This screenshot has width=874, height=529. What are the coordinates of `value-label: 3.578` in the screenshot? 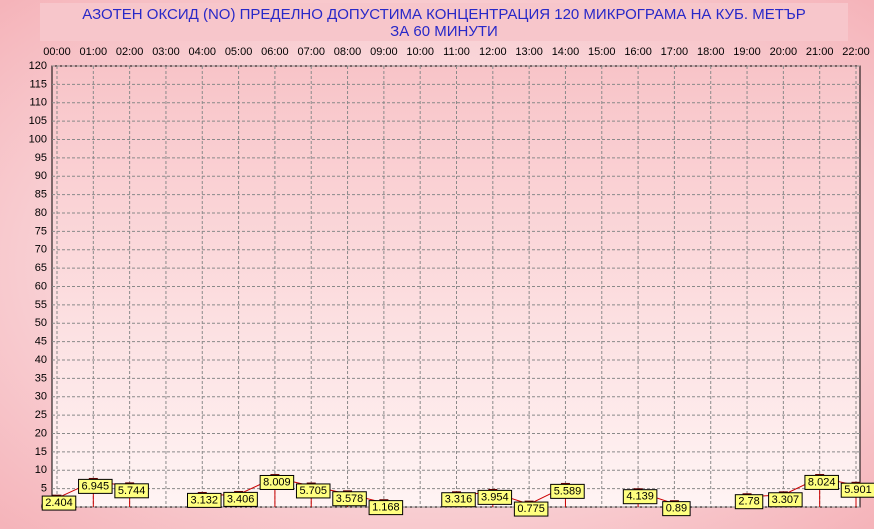 It's located at (350, 499).